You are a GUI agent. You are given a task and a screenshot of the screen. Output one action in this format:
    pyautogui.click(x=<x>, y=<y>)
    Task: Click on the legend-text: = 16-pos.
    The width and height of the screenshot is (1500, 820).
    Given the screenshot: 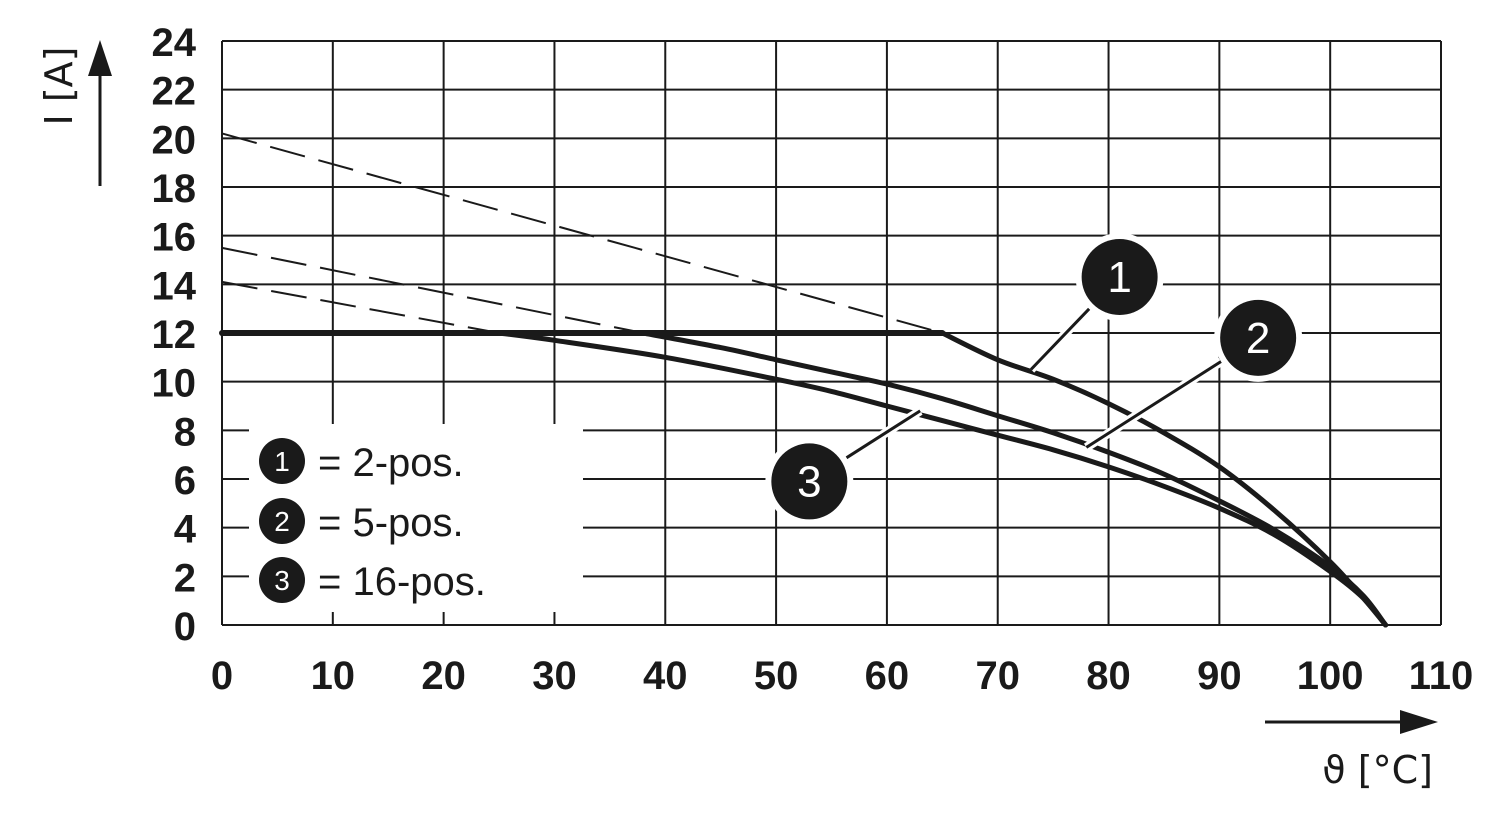 What is the action you would take?
    pyautogui.click(x=402, y=582)
    